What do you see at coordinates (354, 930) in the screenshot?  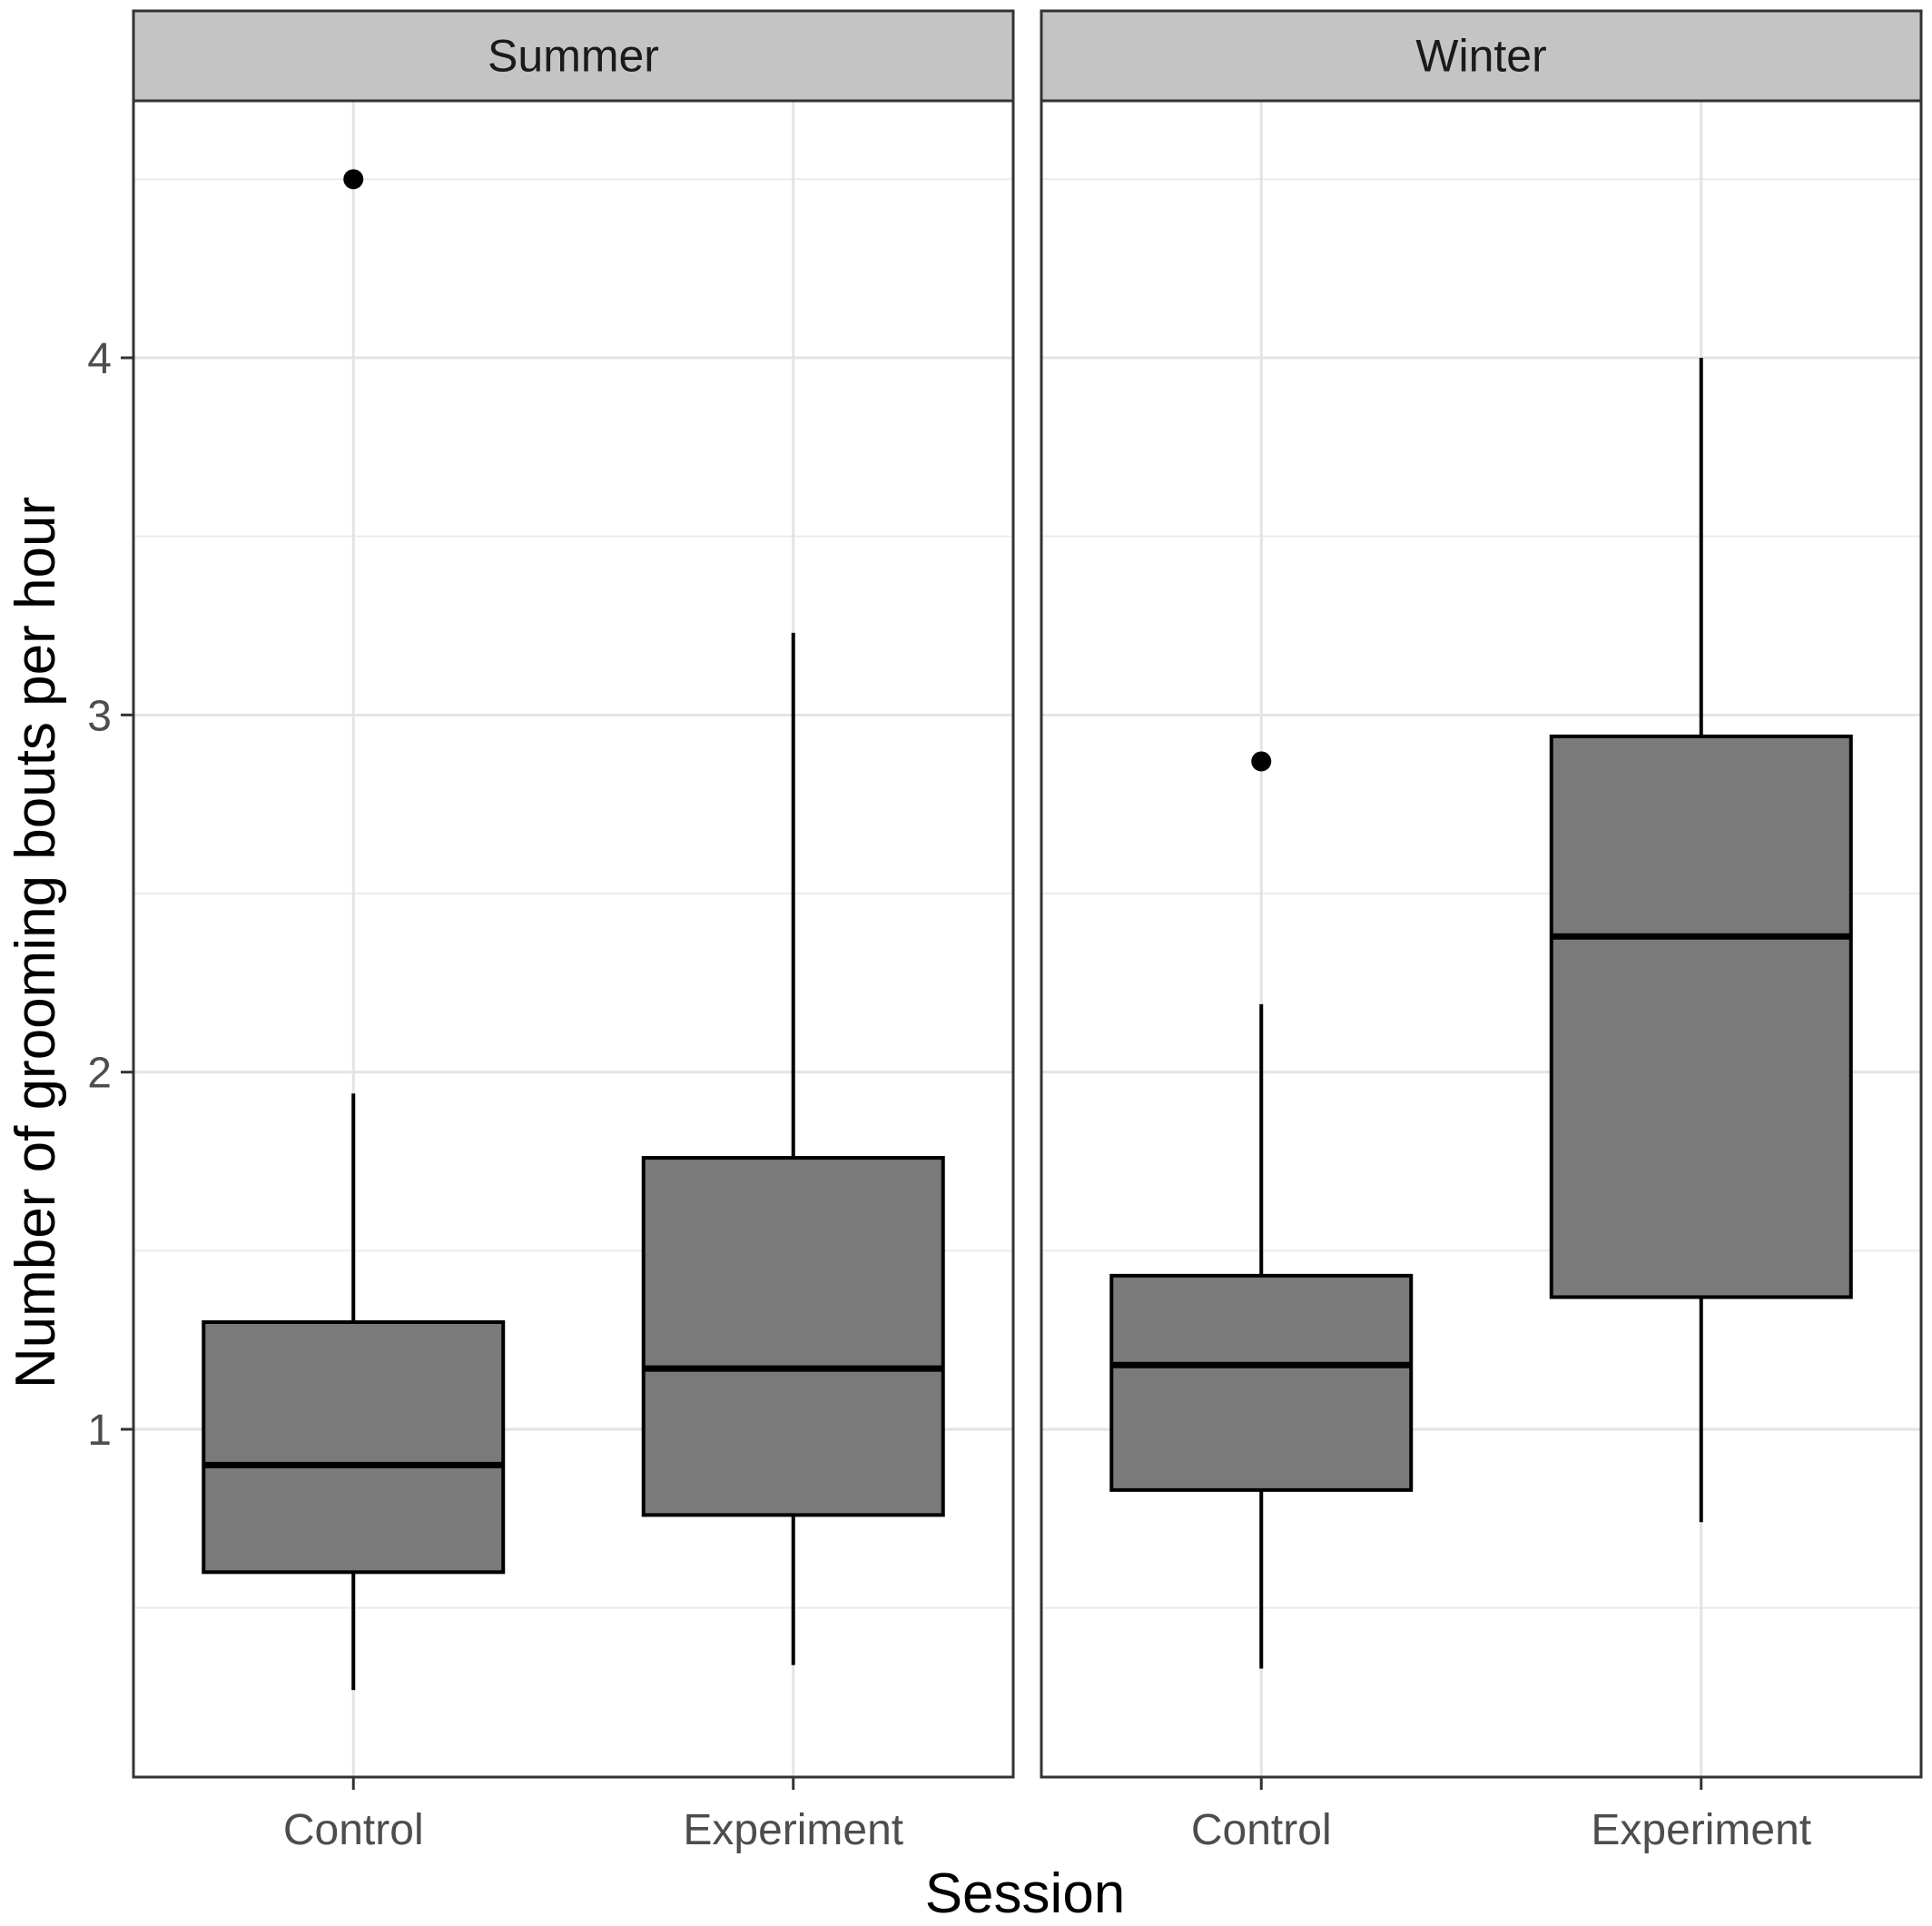 I see `box-summer-control` at bounding box center [354, 930].